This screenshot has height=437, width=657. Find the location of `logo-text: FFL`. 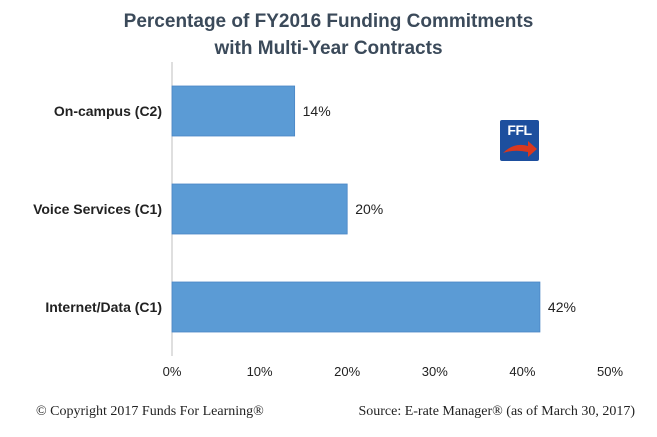

logo-text: FFL is located at coordinates (519, 130).